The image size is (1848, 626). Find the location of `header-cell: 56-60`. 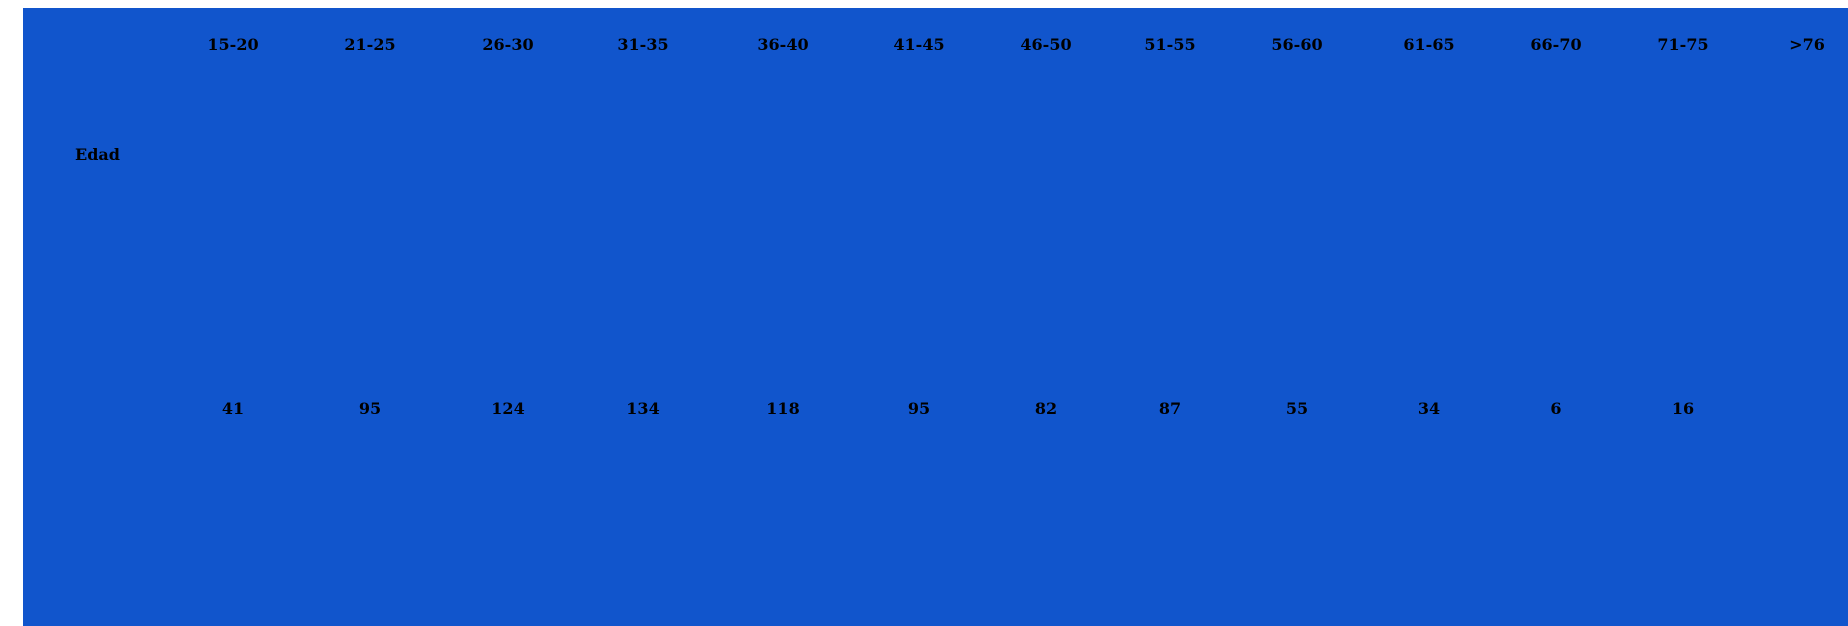

header-cell: 56-60 is located at coordinates (1297, 44).